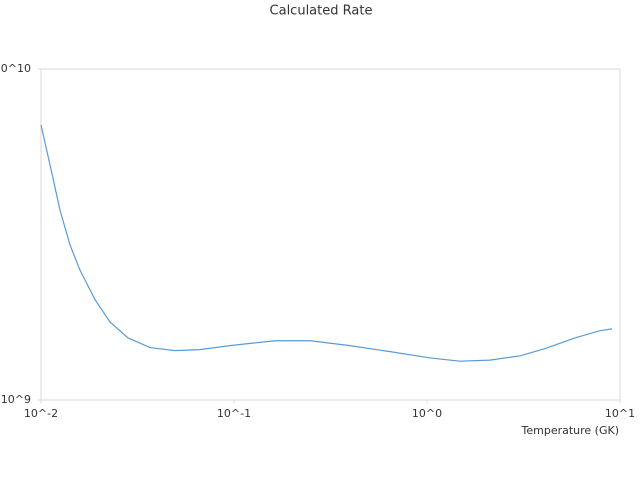 This screenshot has width=640, height=480. What do you see at coordinates (16, 399) in the screenshot?
I see `y-tick-label: 10^9` at bounding box center [16, 399].